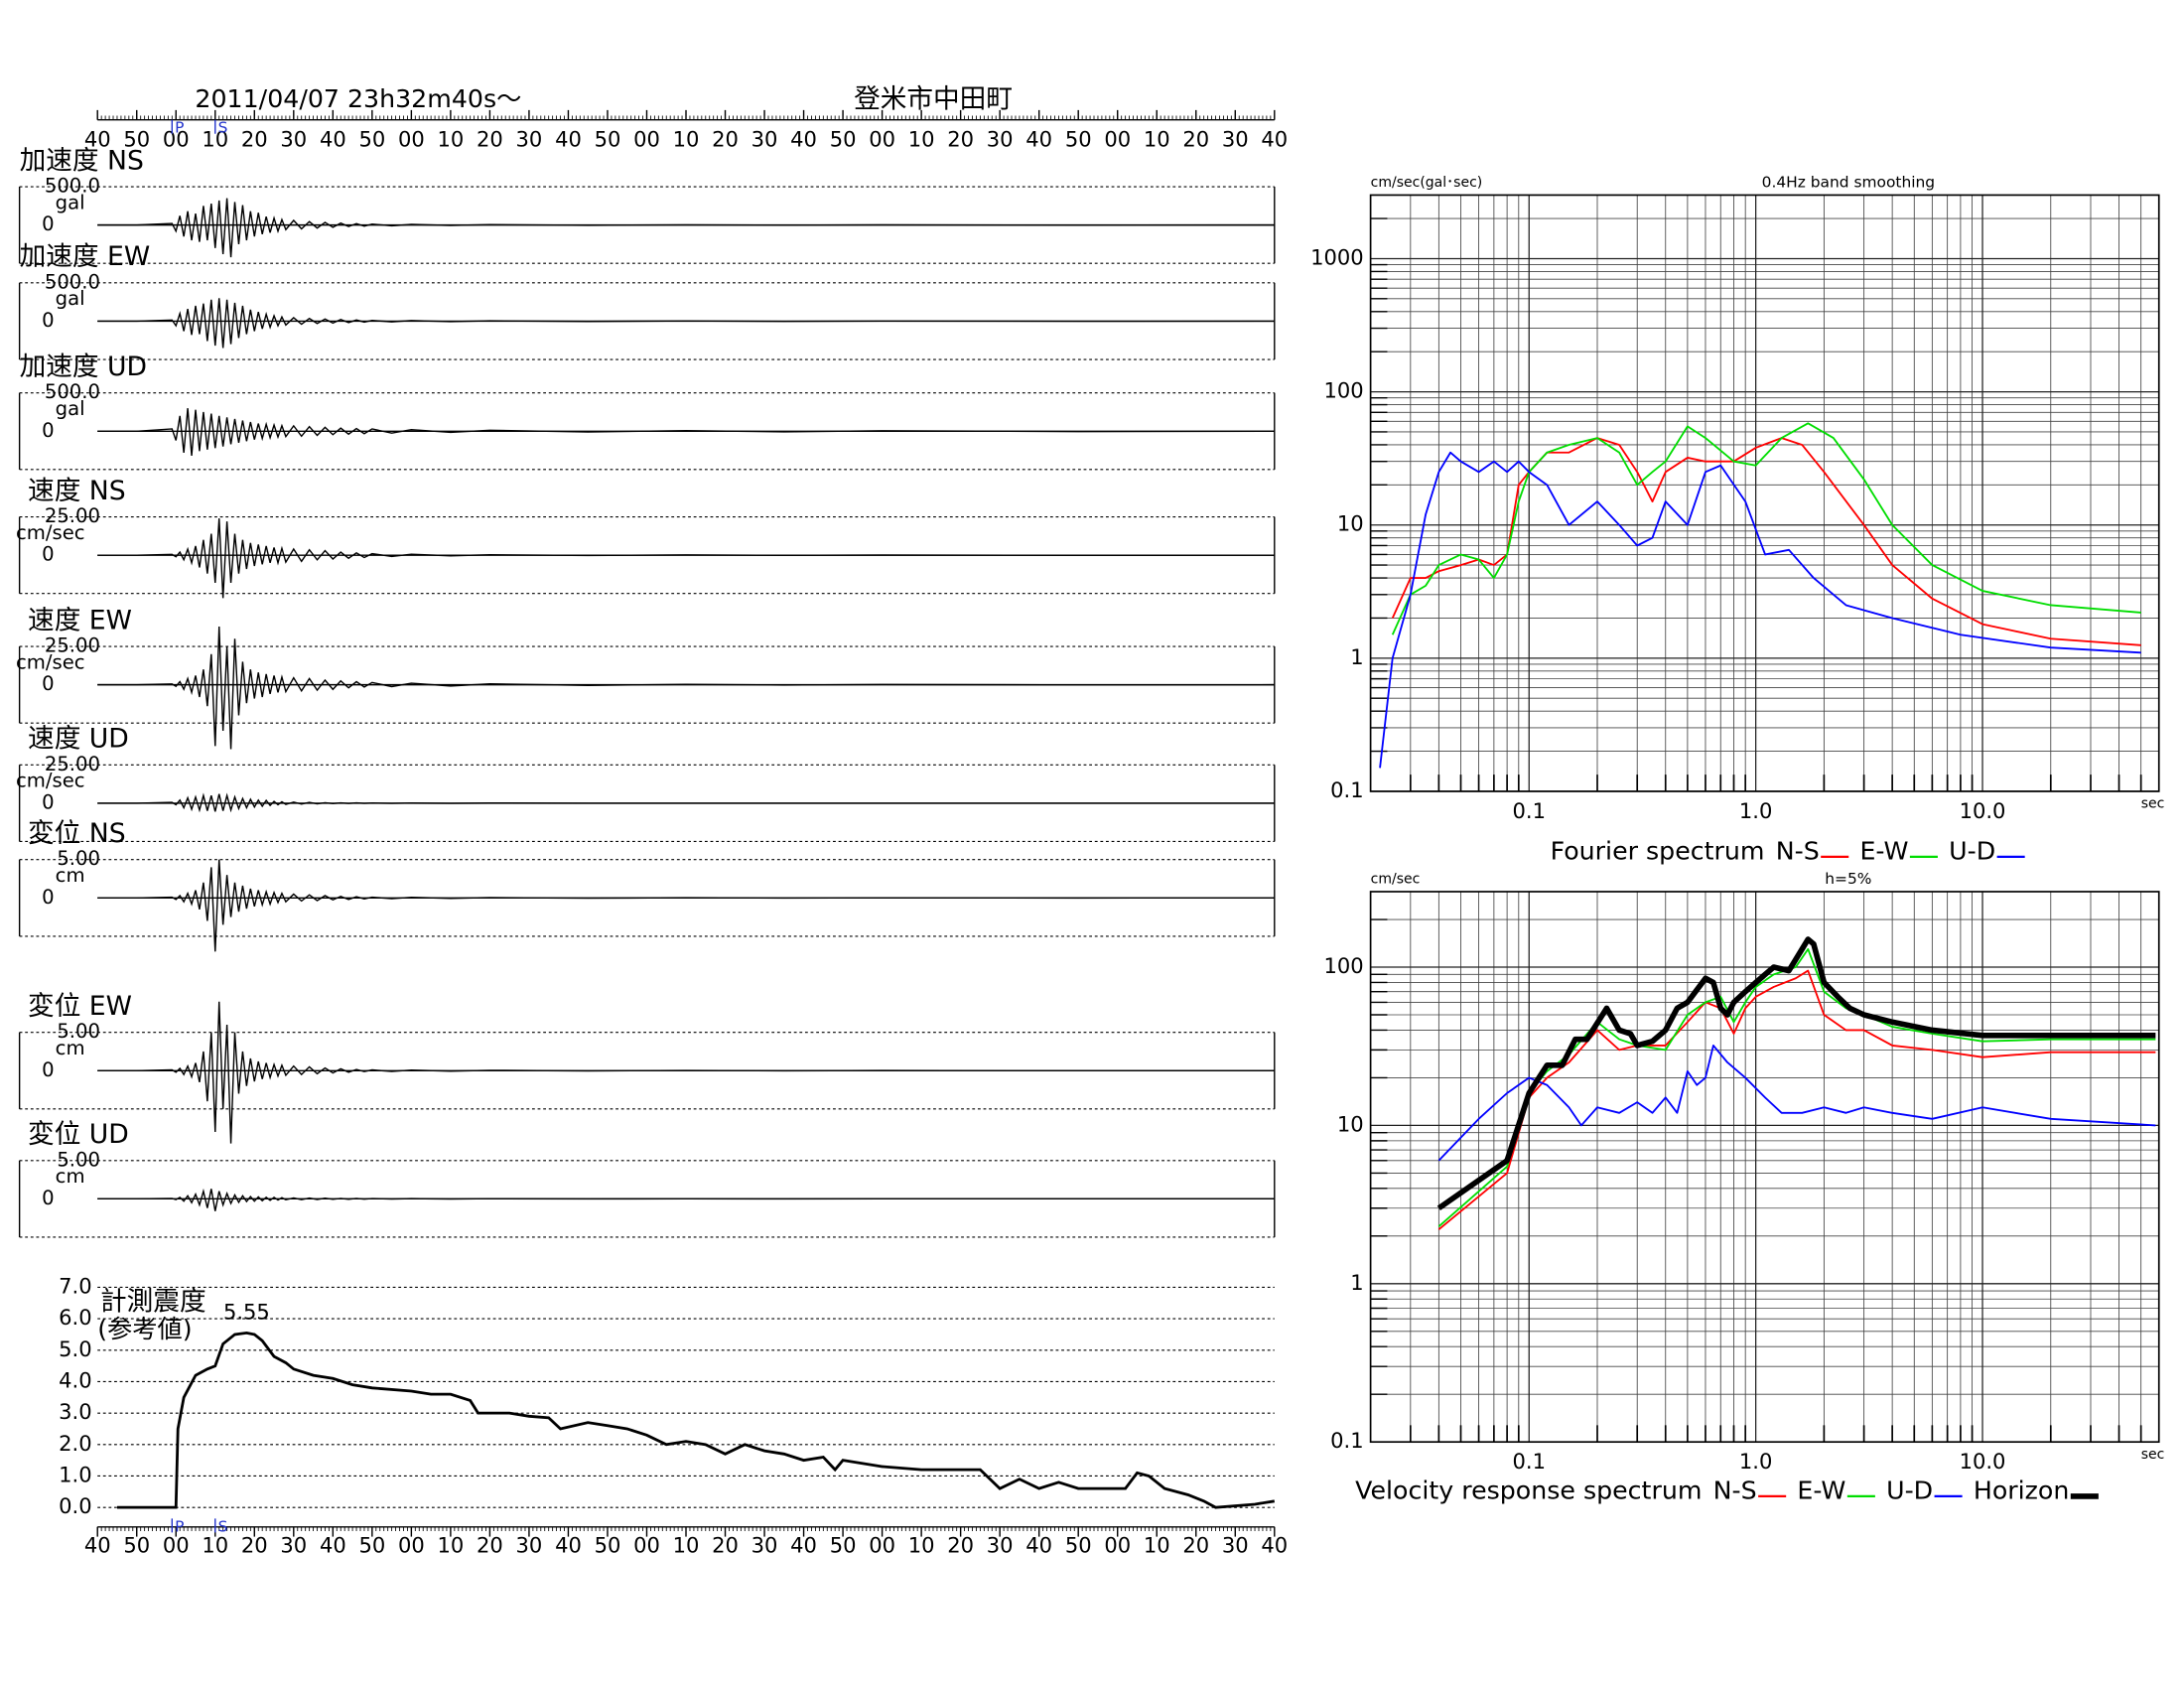  What do you see at coordinates (77, 491) in the screenshot?
I see `channel-name: 速度 NS` at bounding box center [77, 491].